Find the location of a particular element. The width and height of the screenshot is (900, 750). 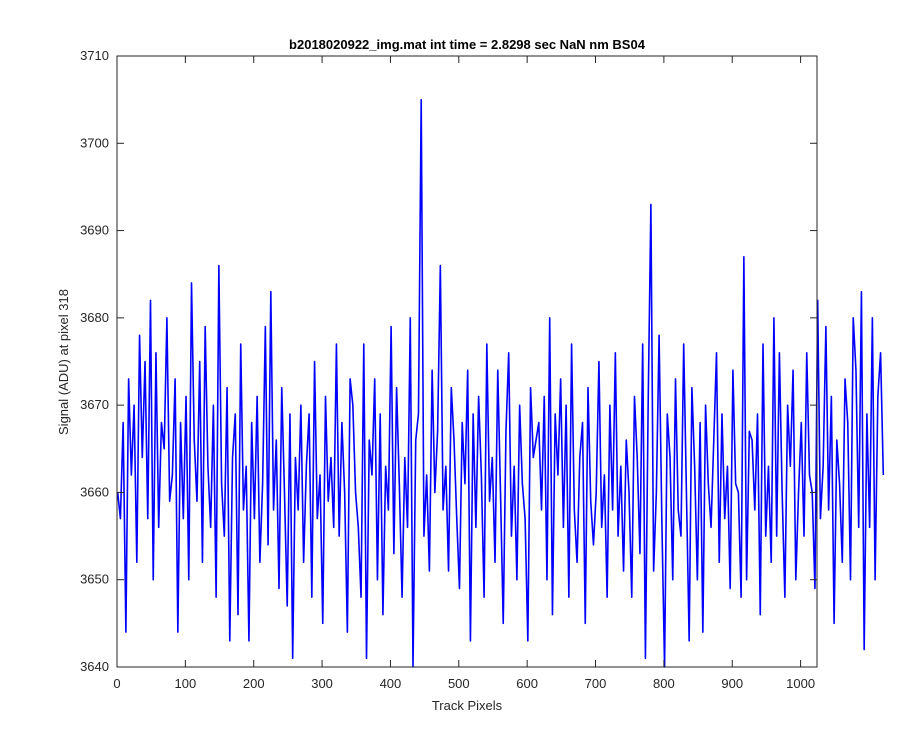

y-tick-label: 3700 is located at coordinates (94, 142).